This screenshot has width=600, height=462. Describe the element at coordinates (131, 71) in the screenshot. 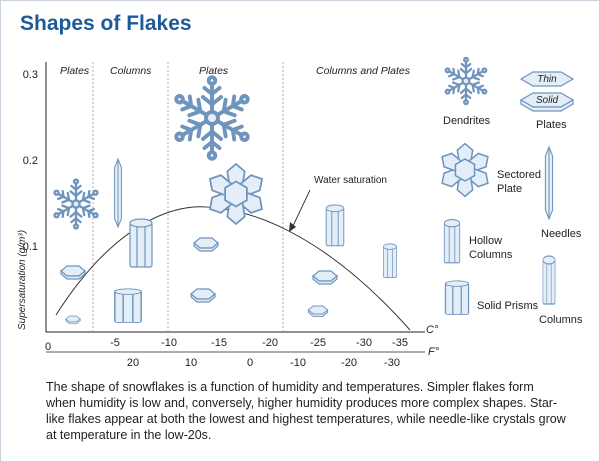

I see `region-label: Columns` at that location.